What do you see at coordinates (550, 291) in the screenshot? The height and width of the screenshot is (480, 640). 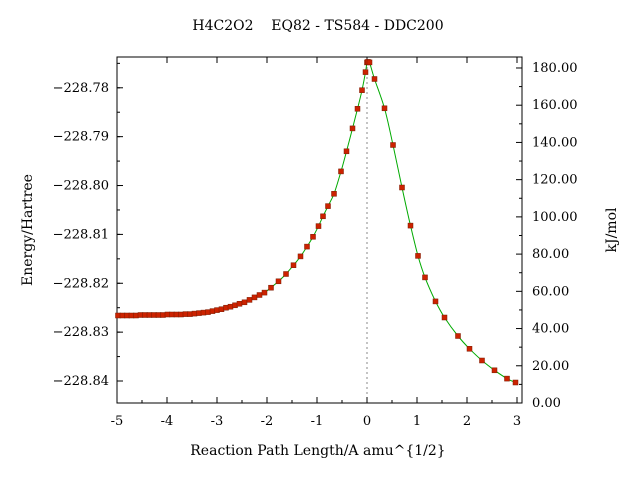 I see `y2-tick-label: 60.00` at bounding box center [550, 291].